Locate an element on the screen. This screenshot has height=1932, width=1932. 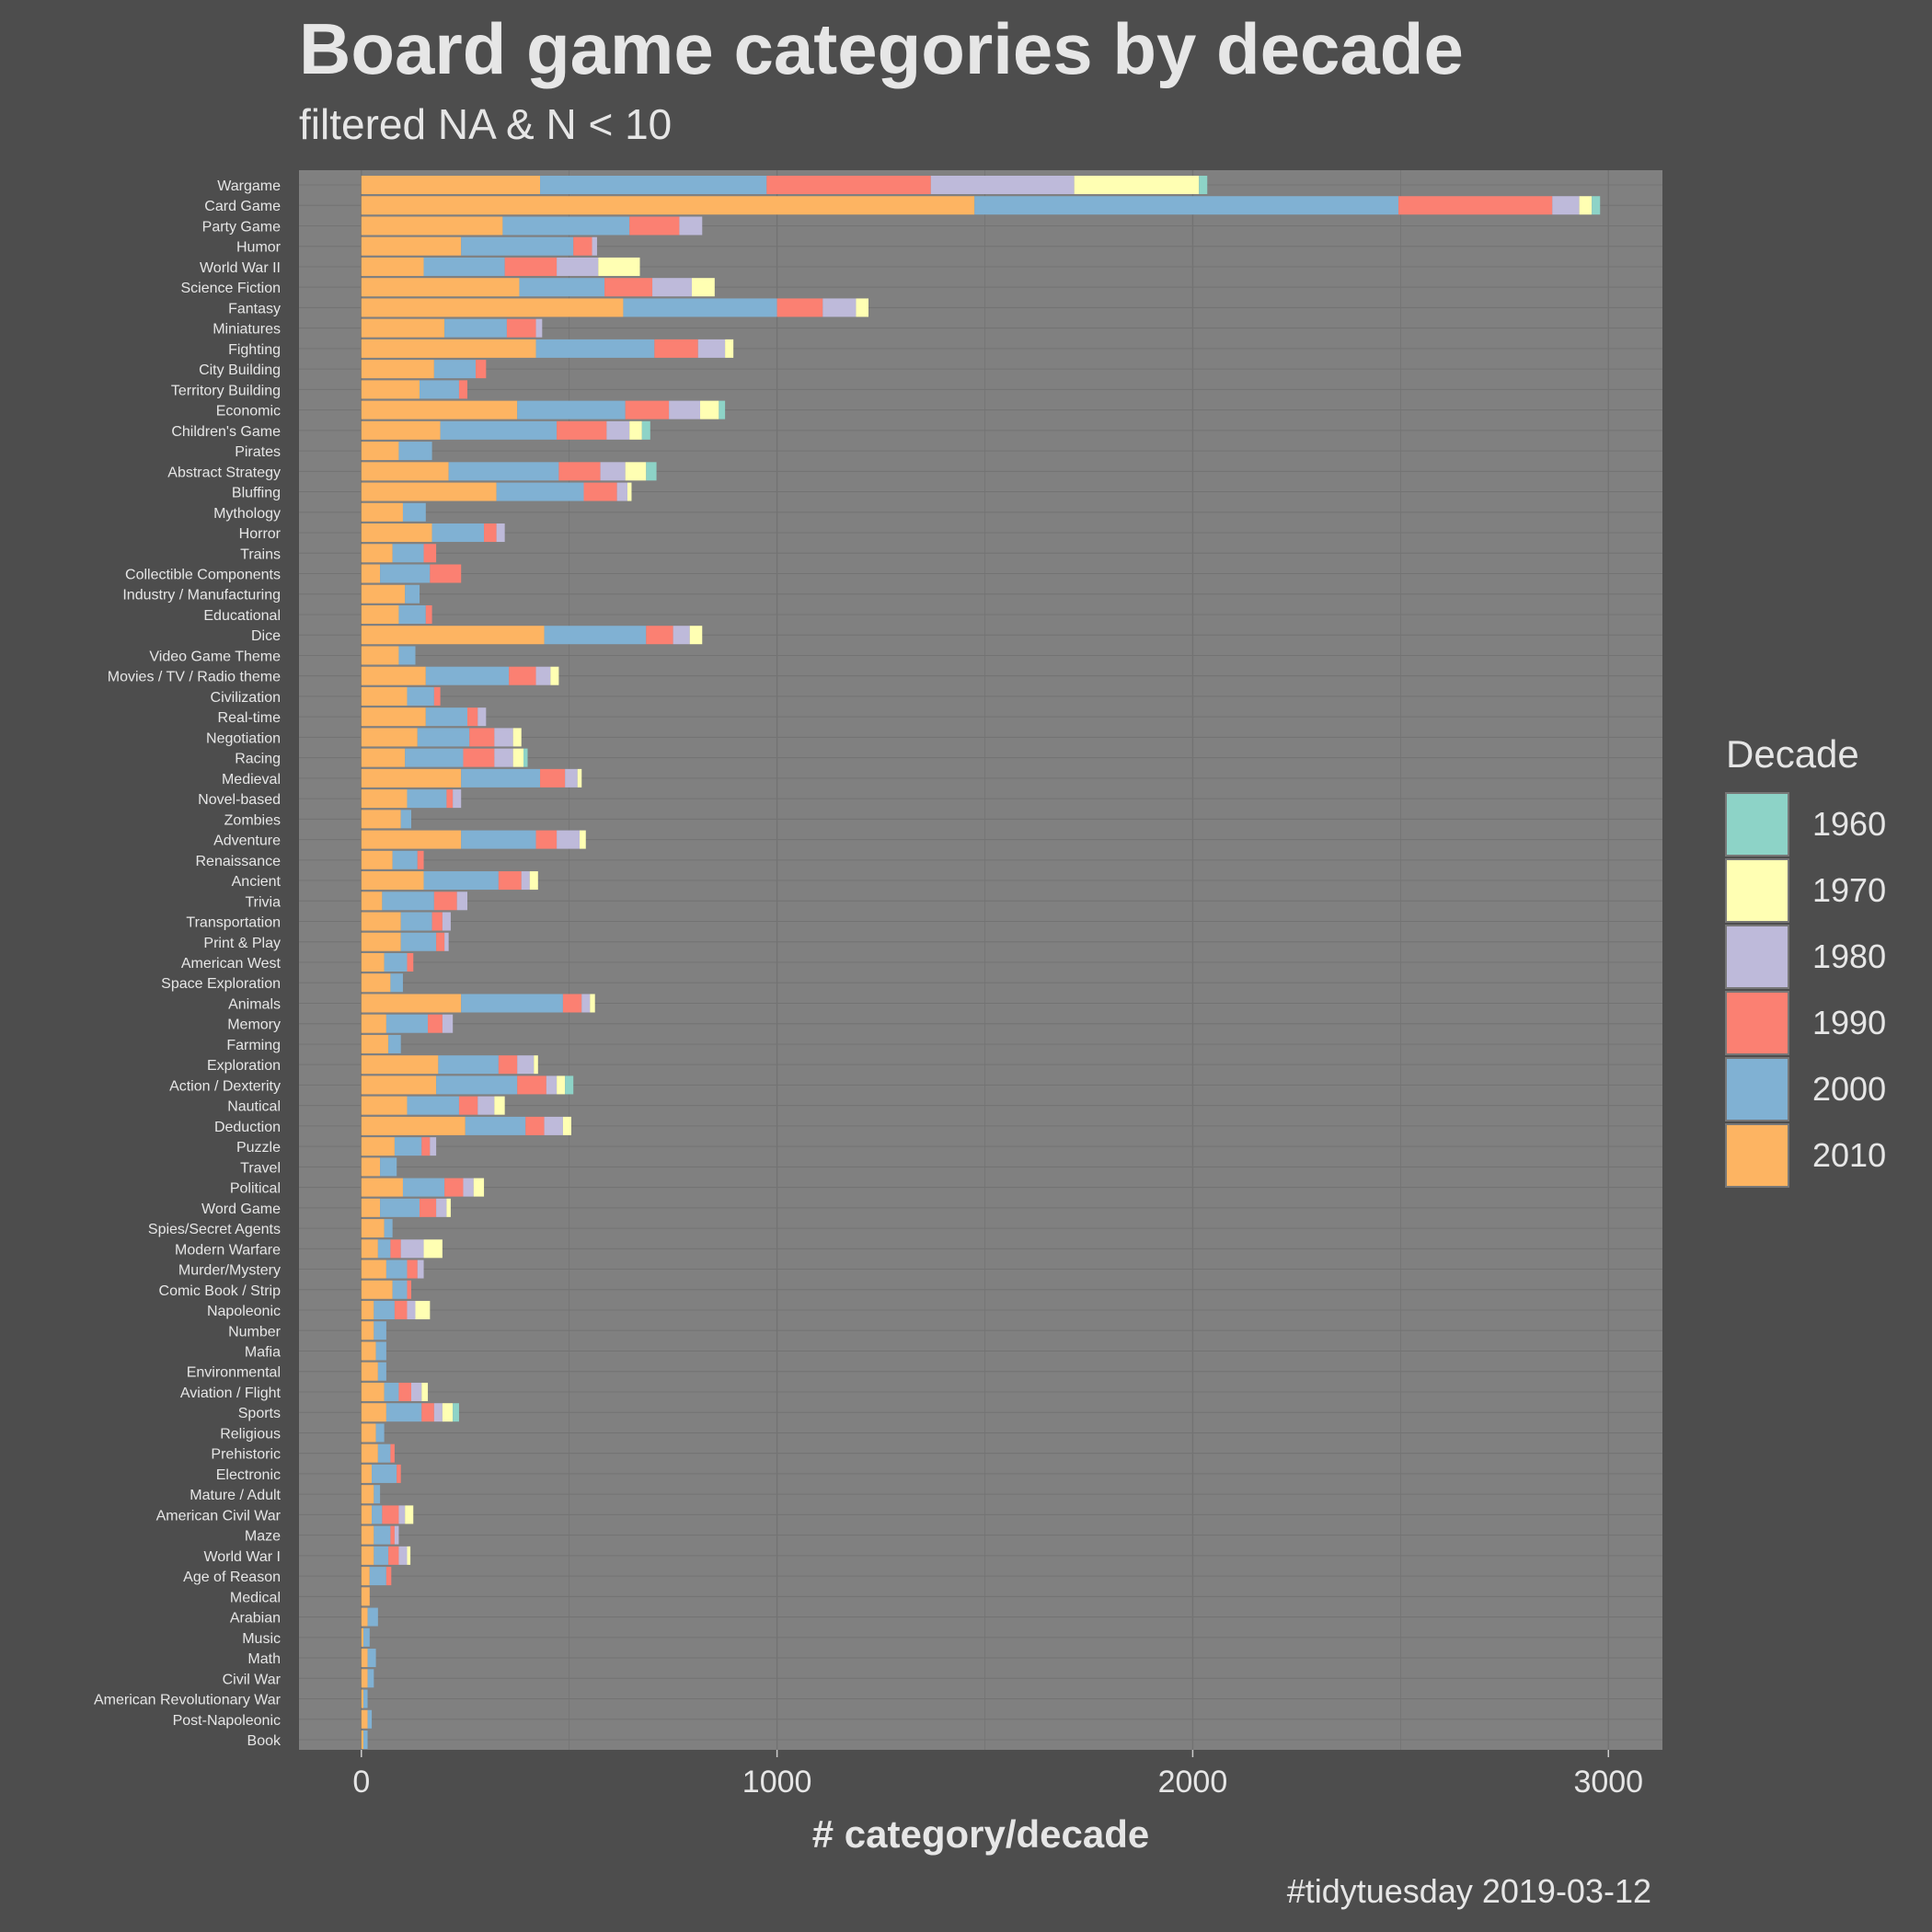
bar-post-napoleonic-2000 is located at coordinates (370, 1719).